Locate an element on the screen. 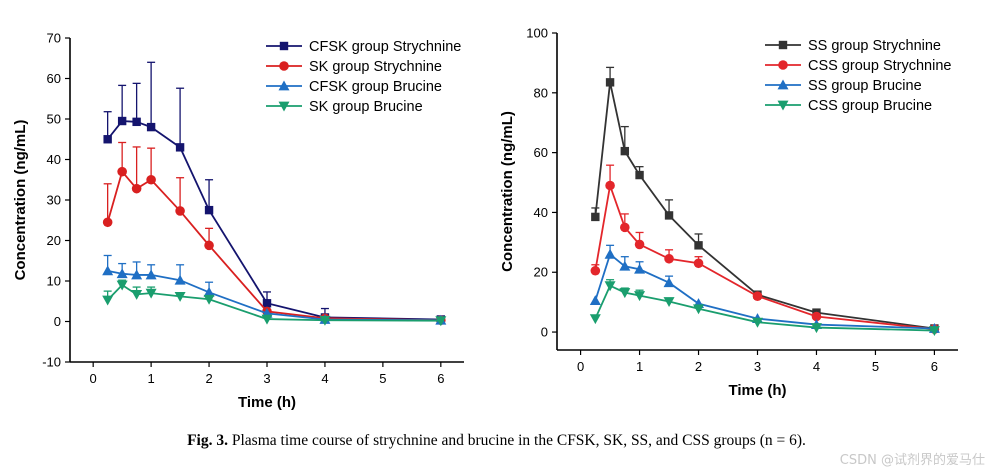 The width and height of the screenshot is (993, 475). legend-label: CSS group Strychnine is located at coordinates (879, 66).